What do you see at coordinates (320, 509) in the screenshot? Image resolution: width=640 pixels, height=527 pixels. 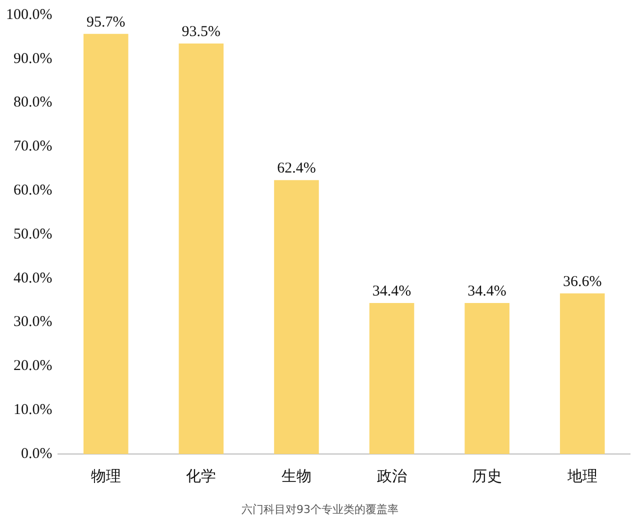 I see `text: 六门科目对93个专业类的覆盖率` at bounding box center [320, 509].